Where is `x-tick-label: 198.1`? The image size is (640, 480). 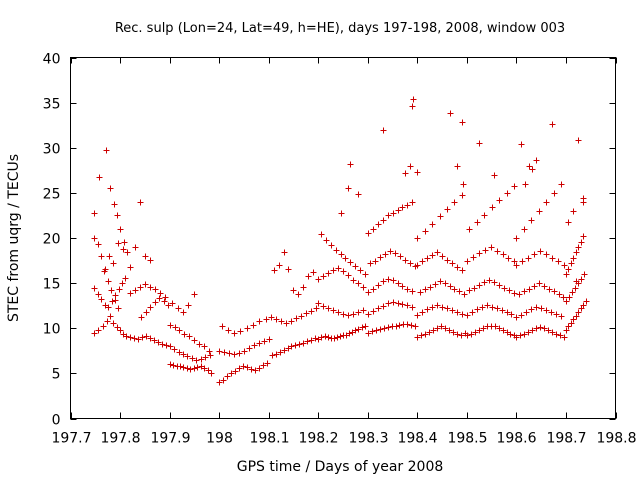
x-tick-label: 198.1 is located at coordinates (269, 439).